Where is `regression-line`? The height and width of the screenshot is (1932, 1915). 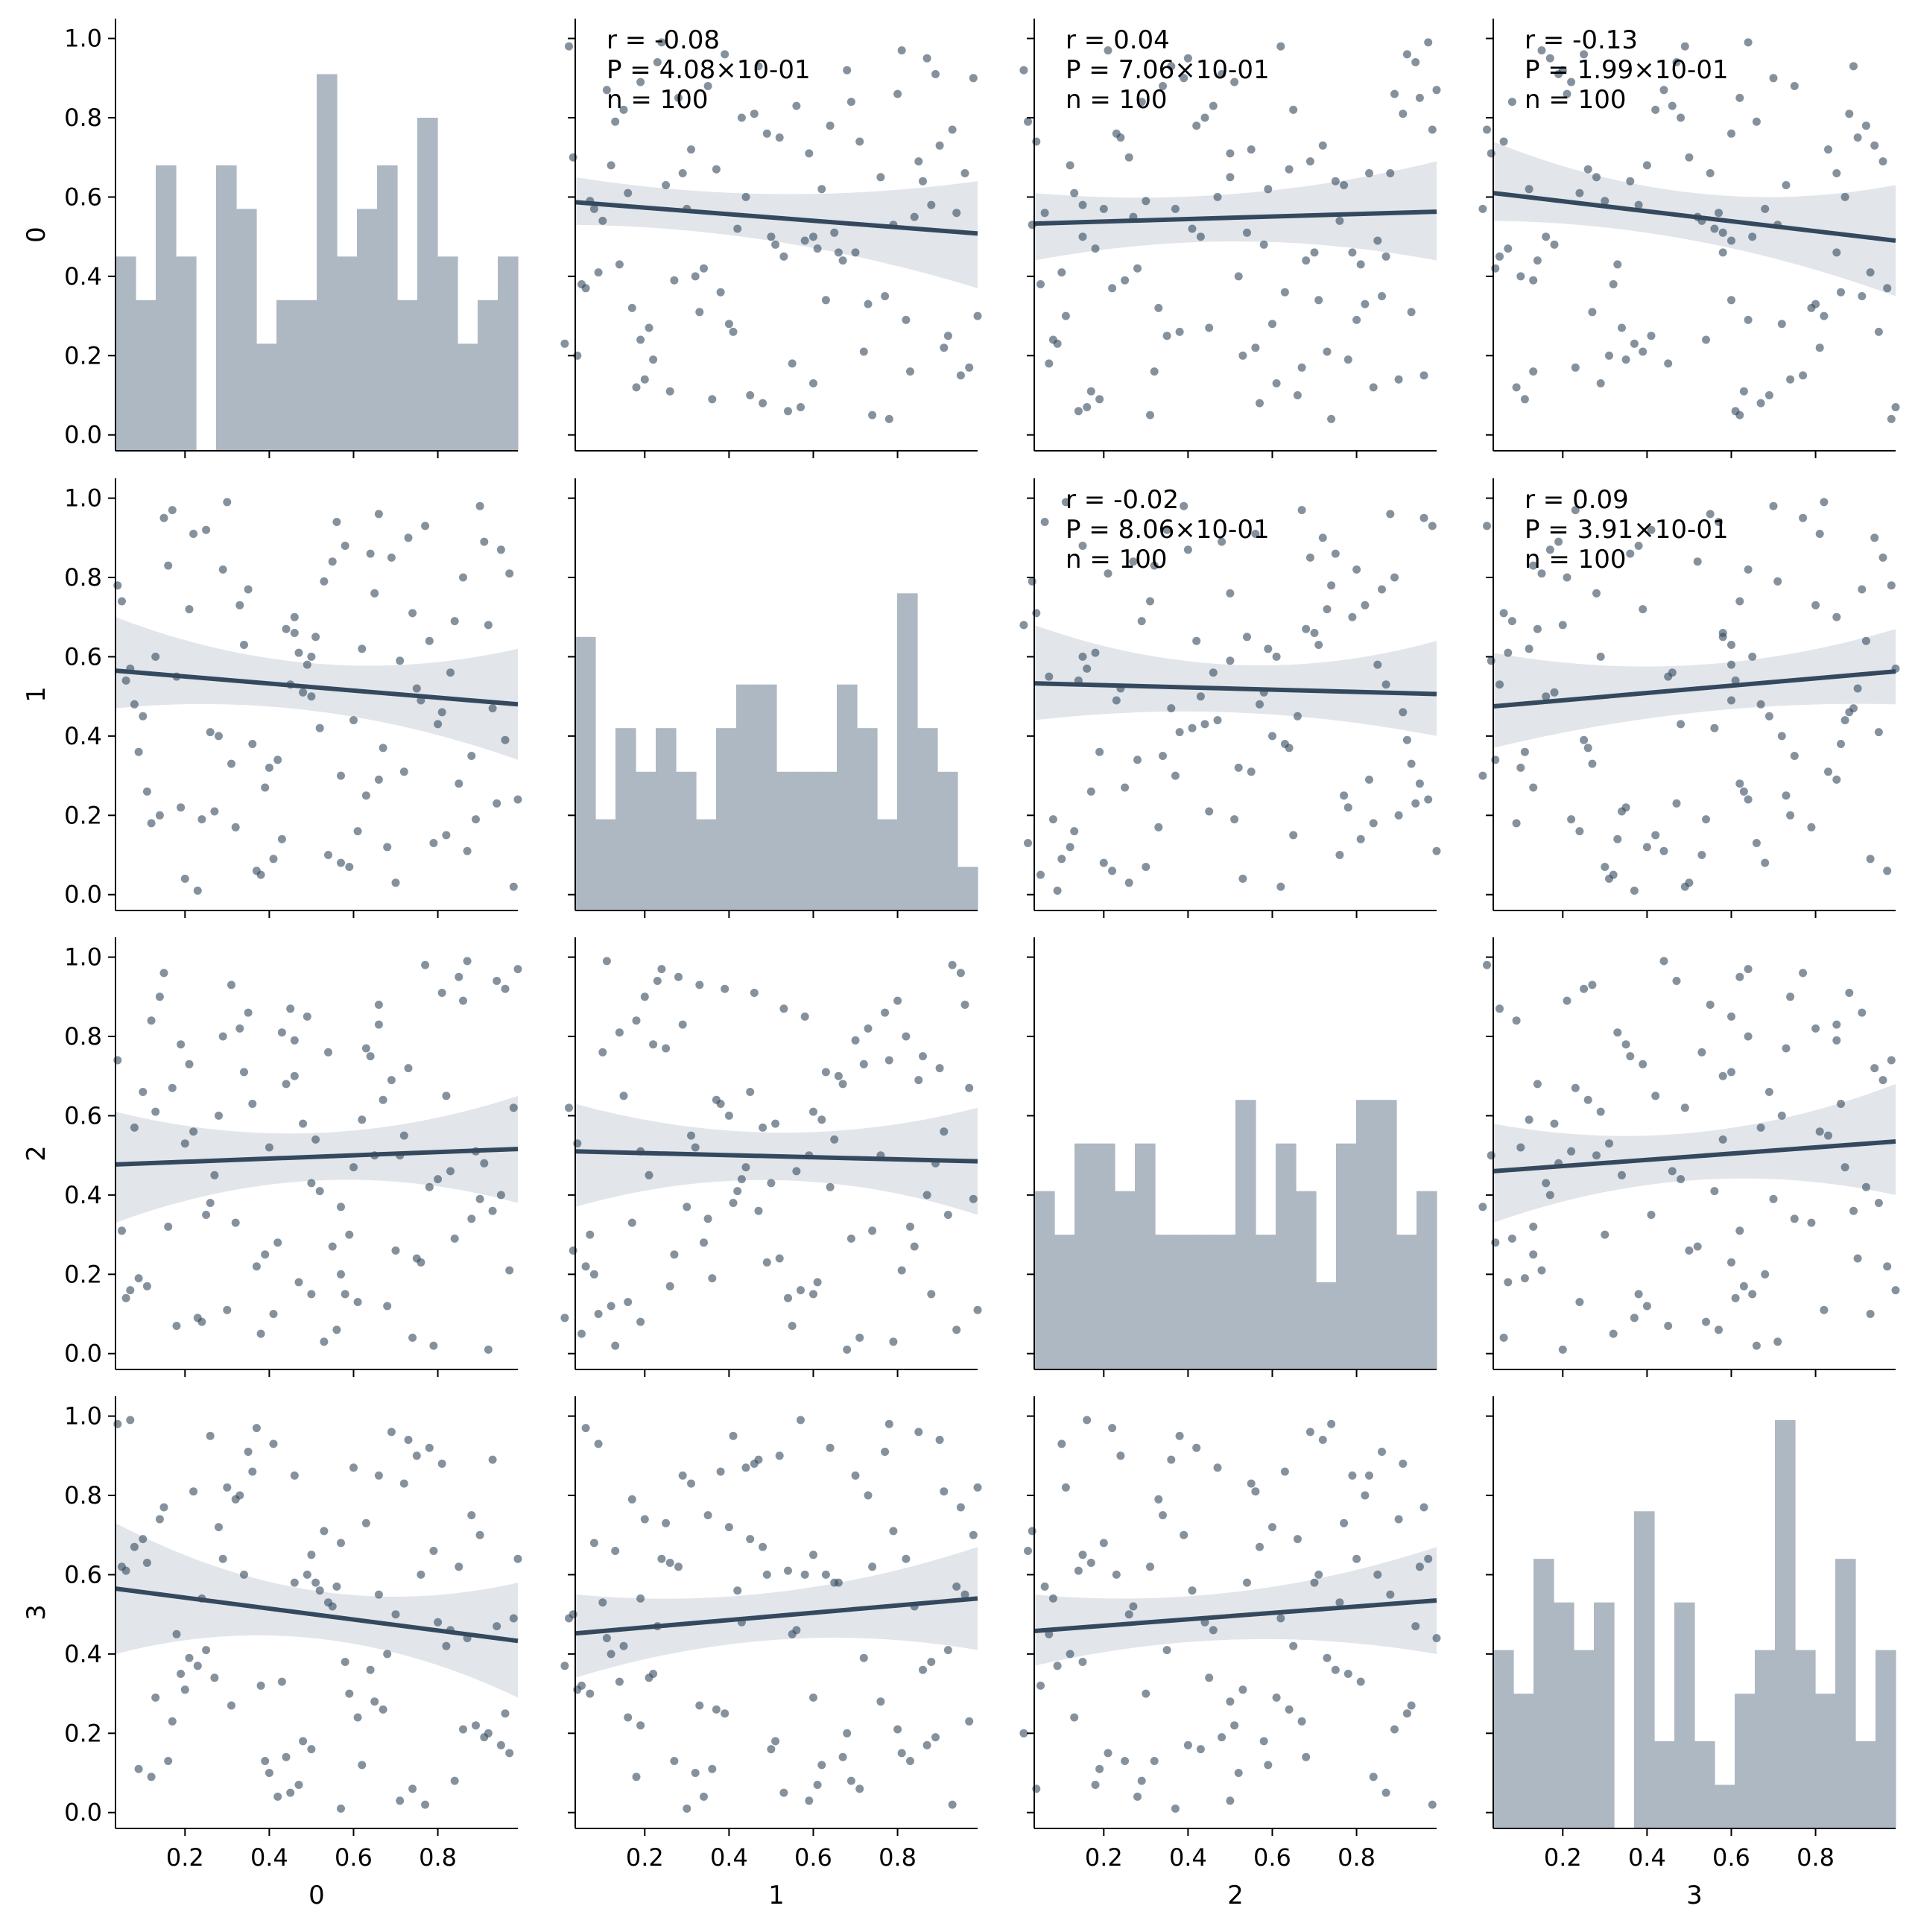 regression-line is located at coordinates (317, 687).